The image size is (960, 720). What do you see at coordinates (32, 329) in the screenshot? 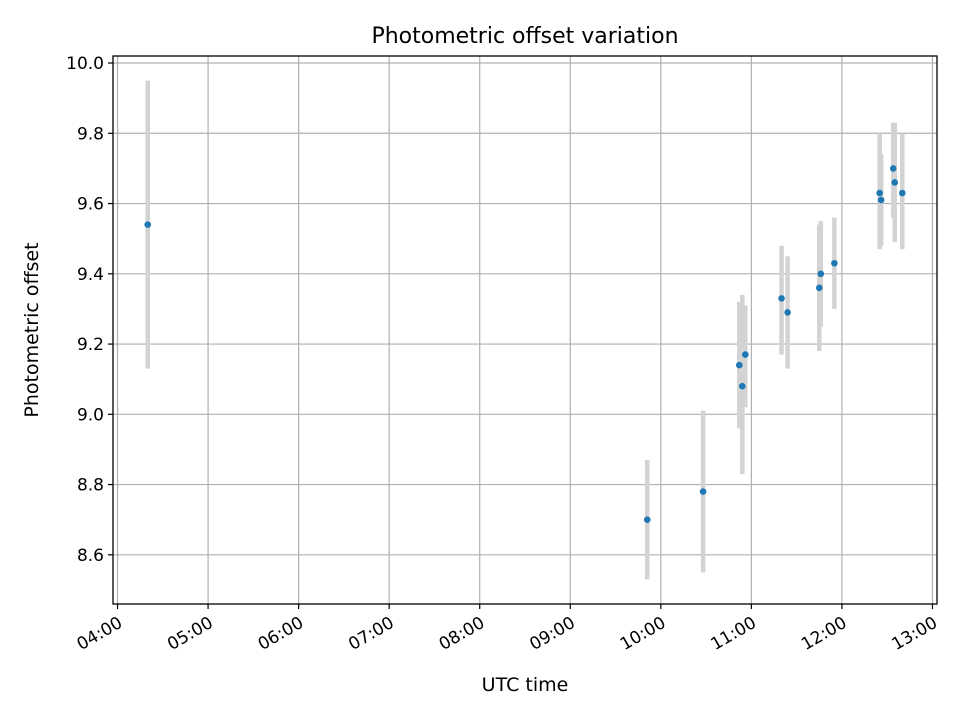
I see `y-axis-label: Photometric offset` at bounding box center [32, 329].